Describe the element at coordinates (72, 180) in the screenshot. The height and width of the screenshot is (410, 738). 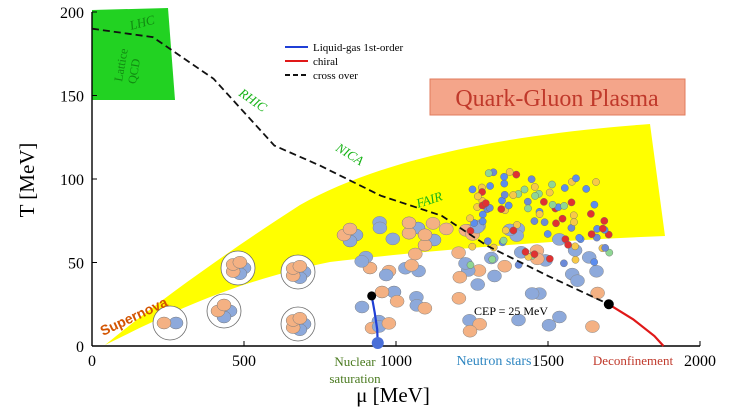
I see `y-tick-label: 100` at that location.